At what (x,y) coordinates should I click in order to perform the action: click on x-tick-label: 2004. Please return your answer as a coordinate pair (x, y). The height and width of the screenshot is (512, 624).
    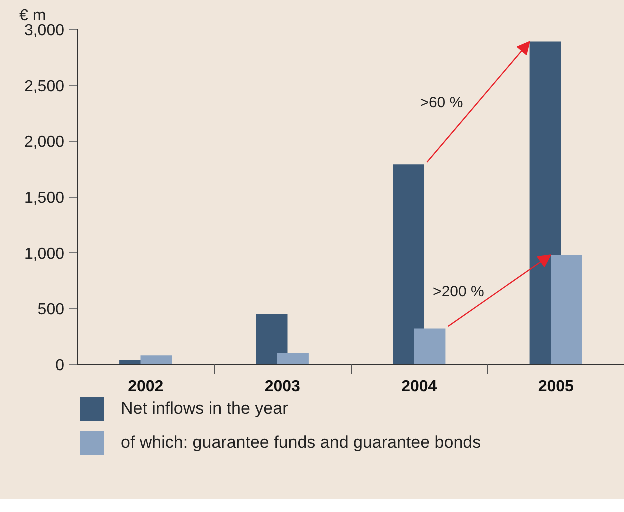
    Looking at the image, I should click on (420, 387).